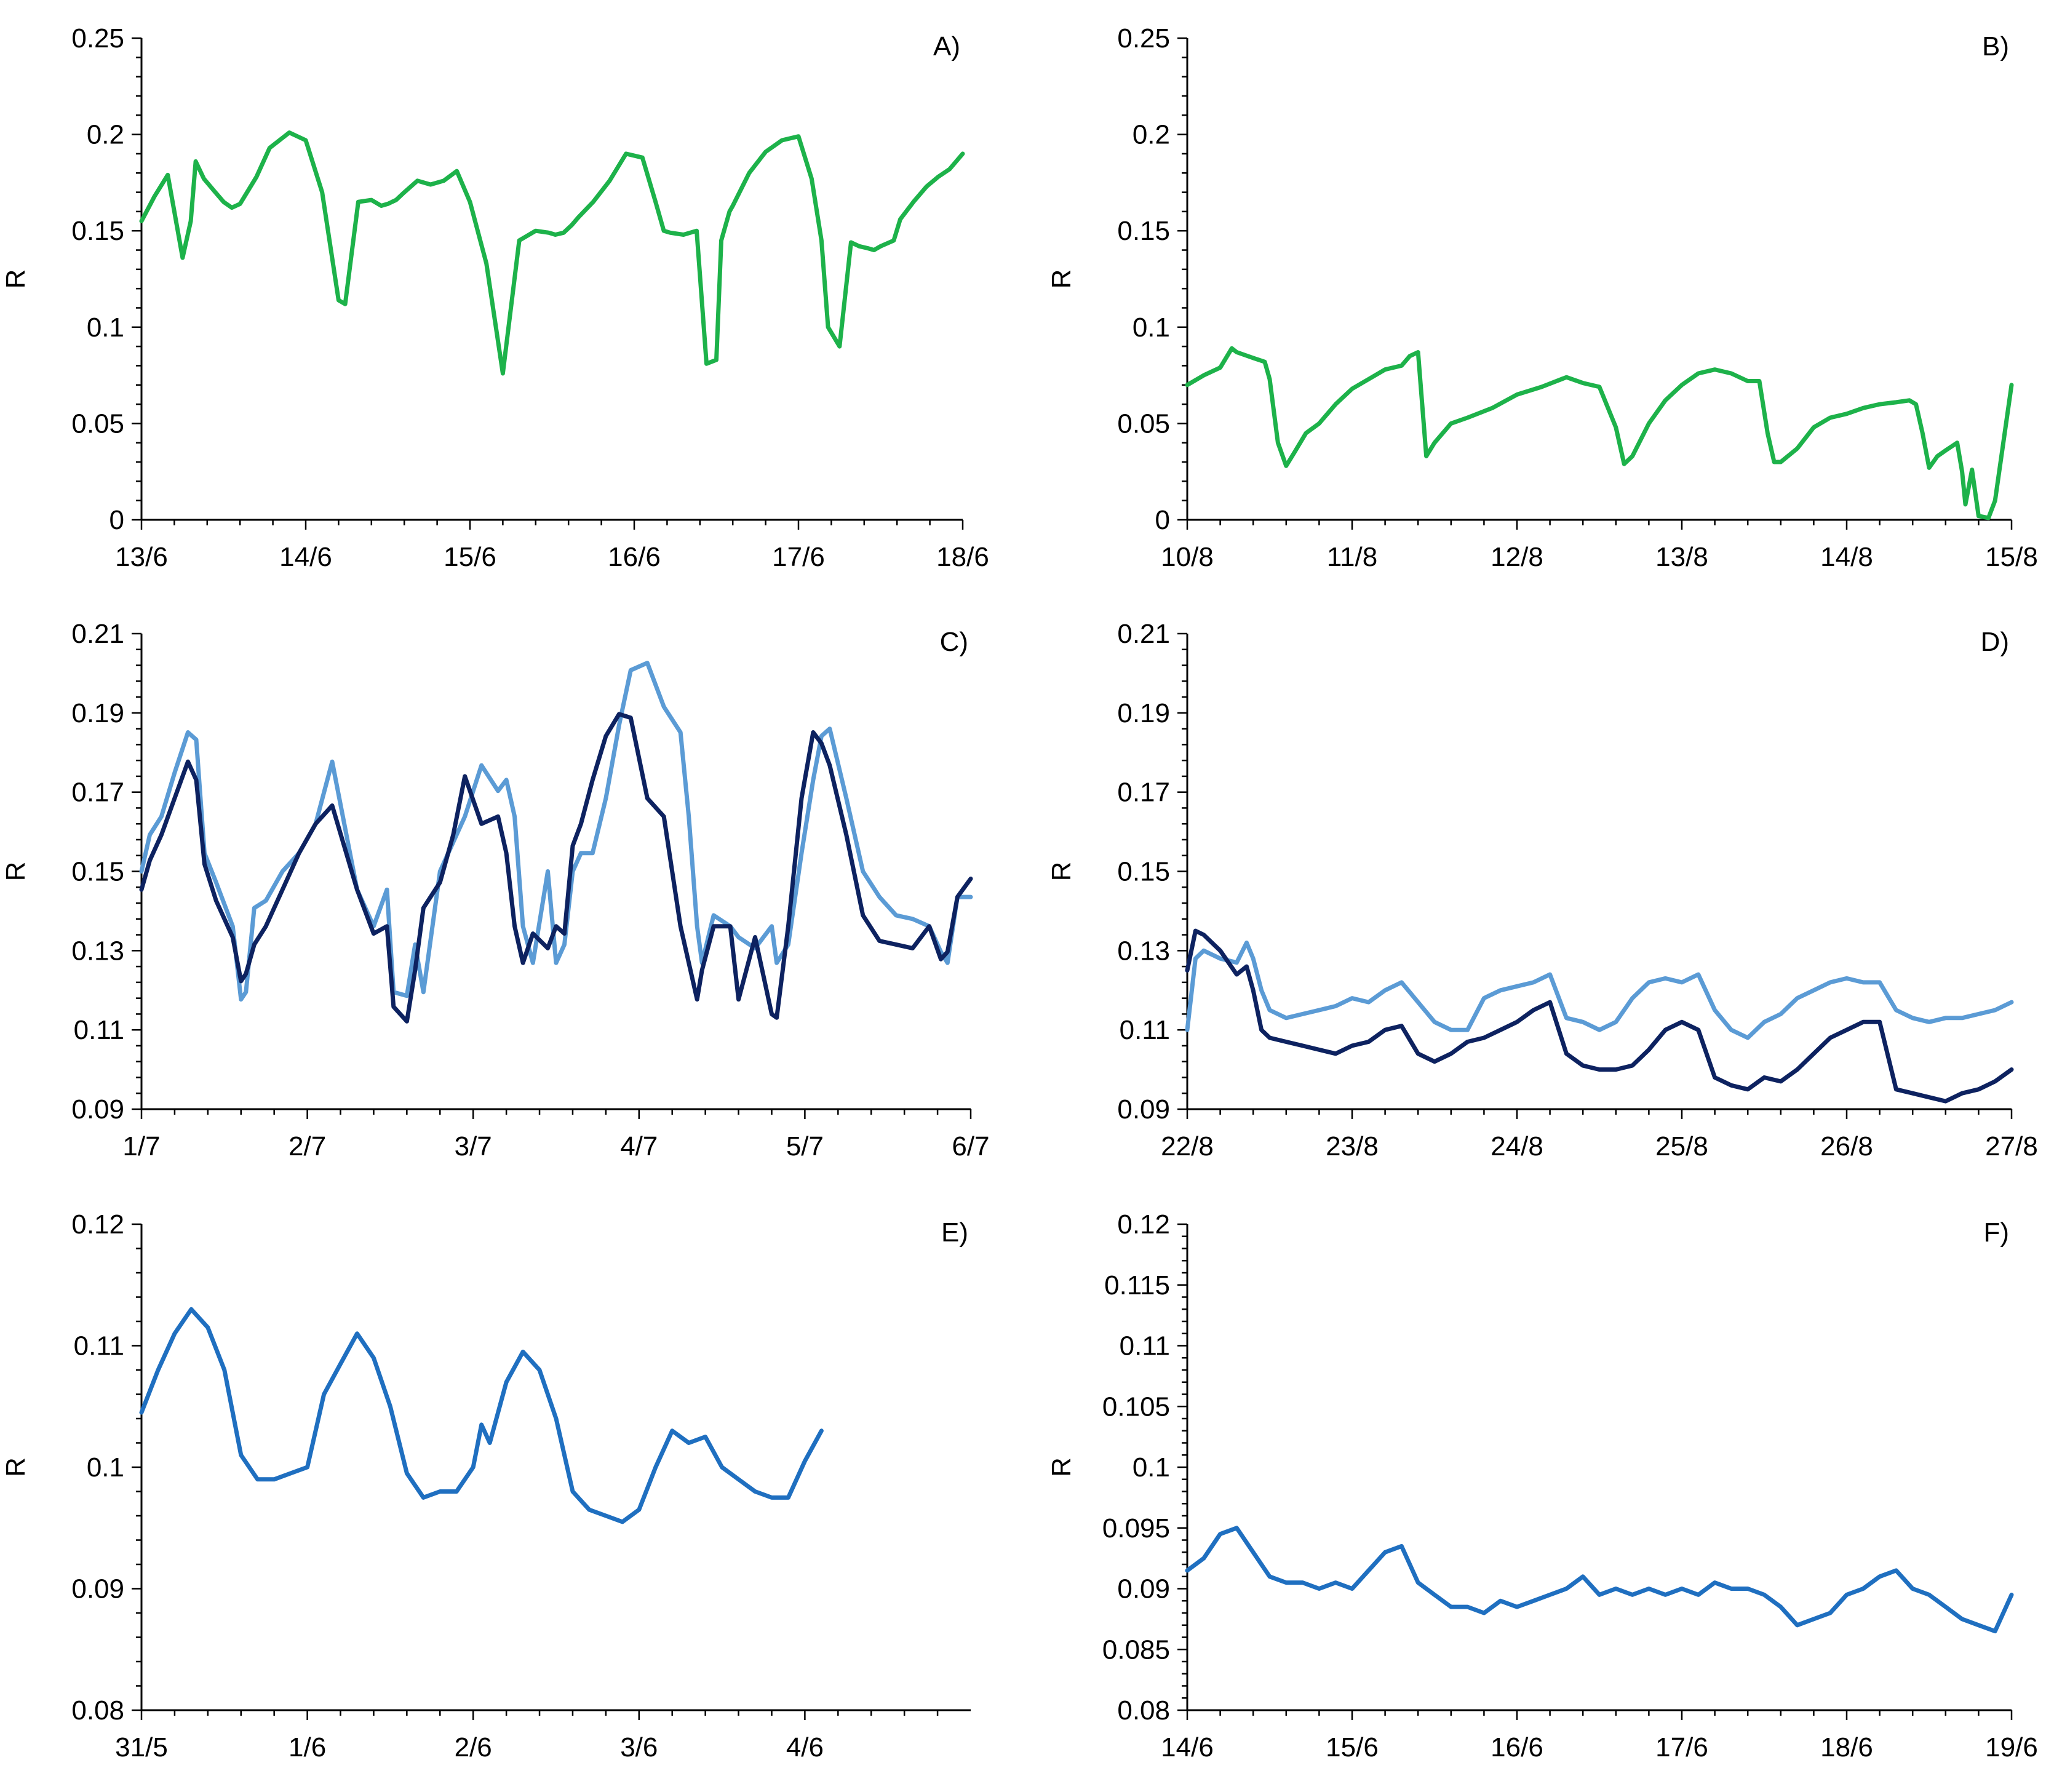 Image resolution: width=2054 pixels, height=1792 pixels. I want to click on x-tick-label: 24/8, so click(1517, 1146).